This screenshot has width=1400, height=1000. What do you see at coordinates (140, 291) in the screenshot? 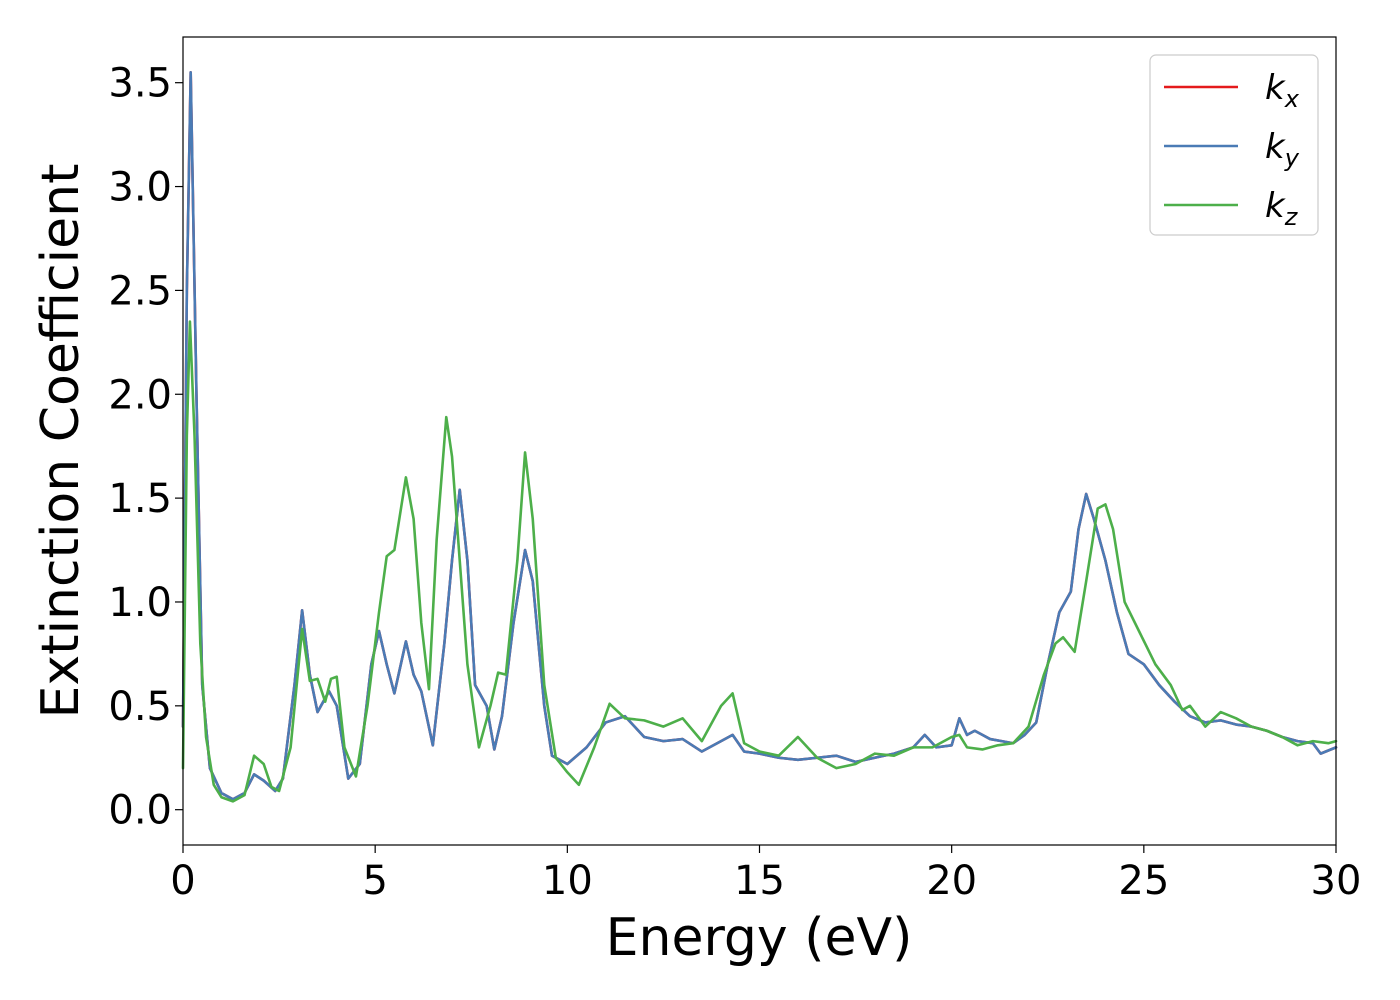
I see `y-tick-label: 2.5` at bounding box center [140, 291].